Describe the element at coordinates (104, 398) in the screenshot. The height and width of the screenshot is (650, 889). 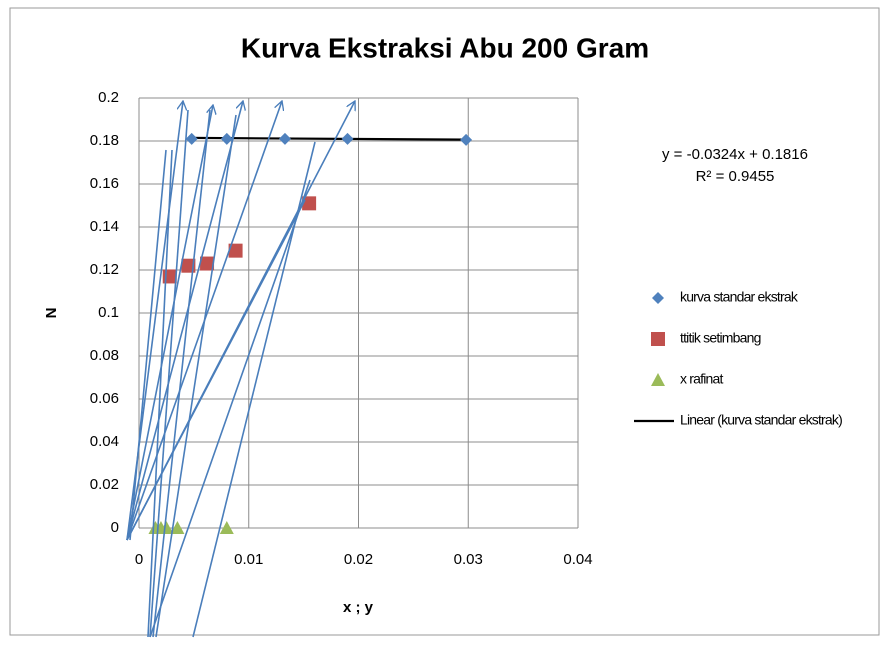
I see `y-tick-label: 0.06` at that location.